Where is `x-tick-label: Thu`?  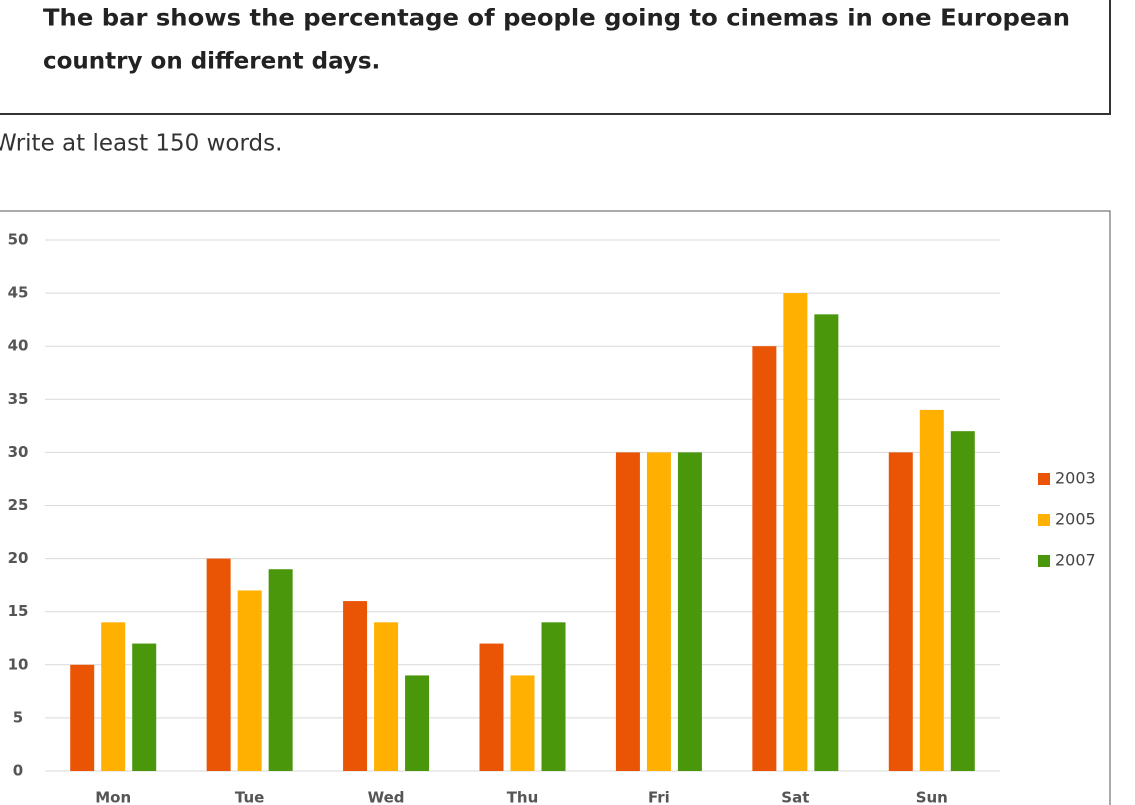 x-tick-label: Thu is located at coordinates (523, 797).